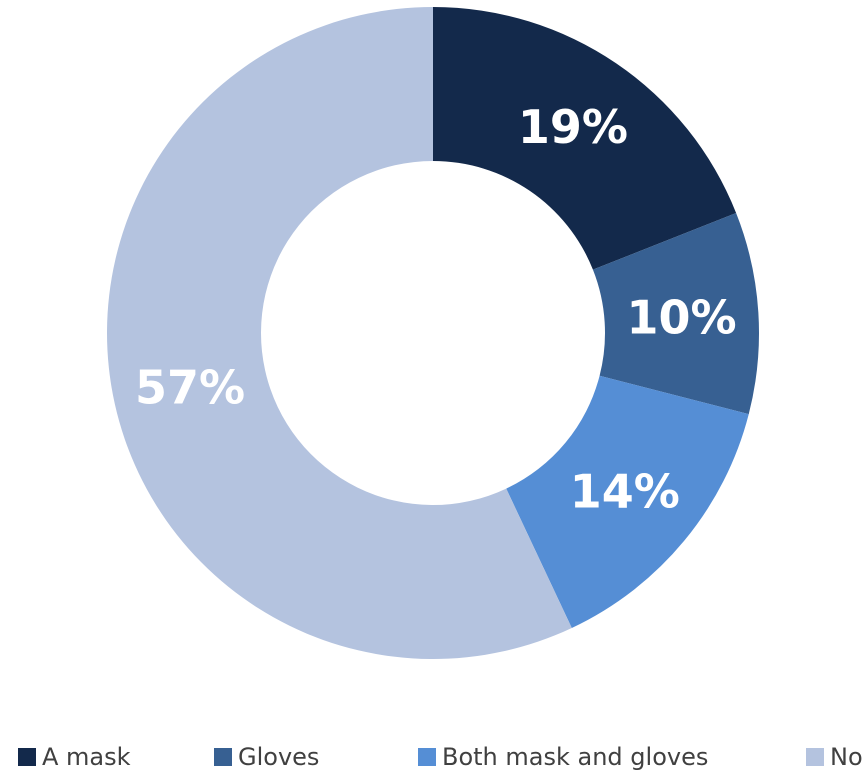 The image size is (866, 774). I want to click on legend: A mask Gloves Both mask and gloves No, so click(433, 757).